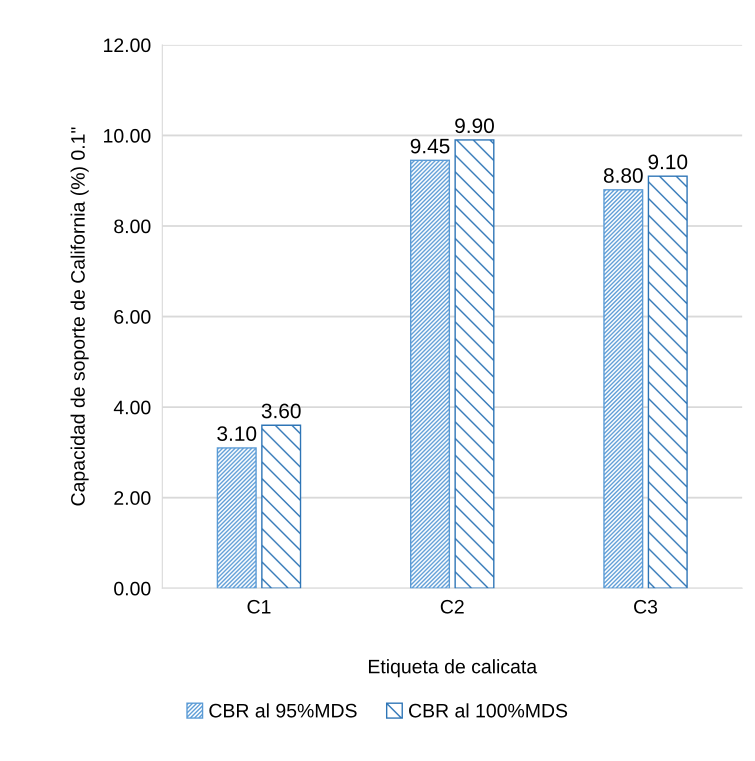 Image resolution: width=755 pixels, height=761 pixels. Describe the element at coordinates (132, 317) in the screenshot. I see `y-tick-label: 6.00` at that location.